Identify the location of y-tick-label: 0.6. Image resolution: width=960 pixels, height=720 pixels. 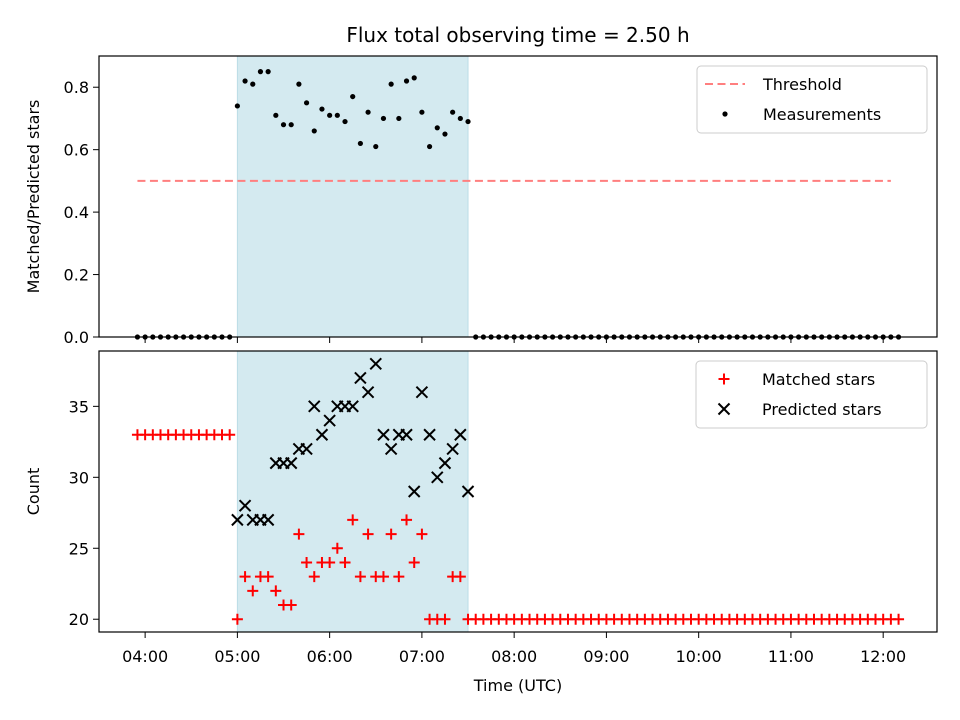
(76, 150).